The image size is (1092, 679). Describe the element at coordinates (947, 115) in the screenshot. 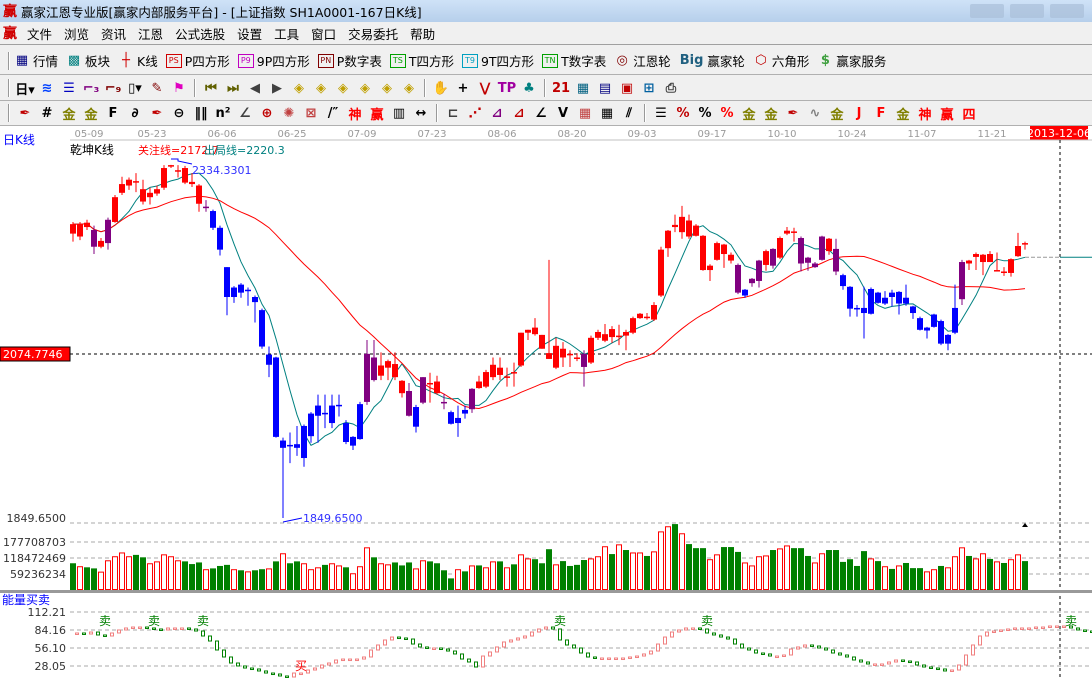

I see `ying-fan-icon: 赢` at that location.